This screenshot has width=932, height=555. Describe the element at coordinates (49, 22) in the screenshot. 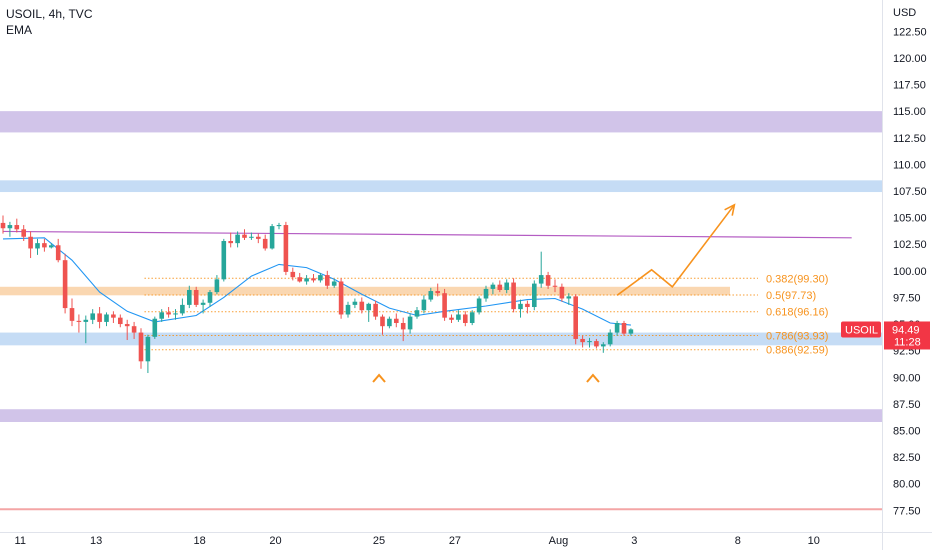

I see `chart-legend: USOIL, 4h, TVC EMA` at that location.